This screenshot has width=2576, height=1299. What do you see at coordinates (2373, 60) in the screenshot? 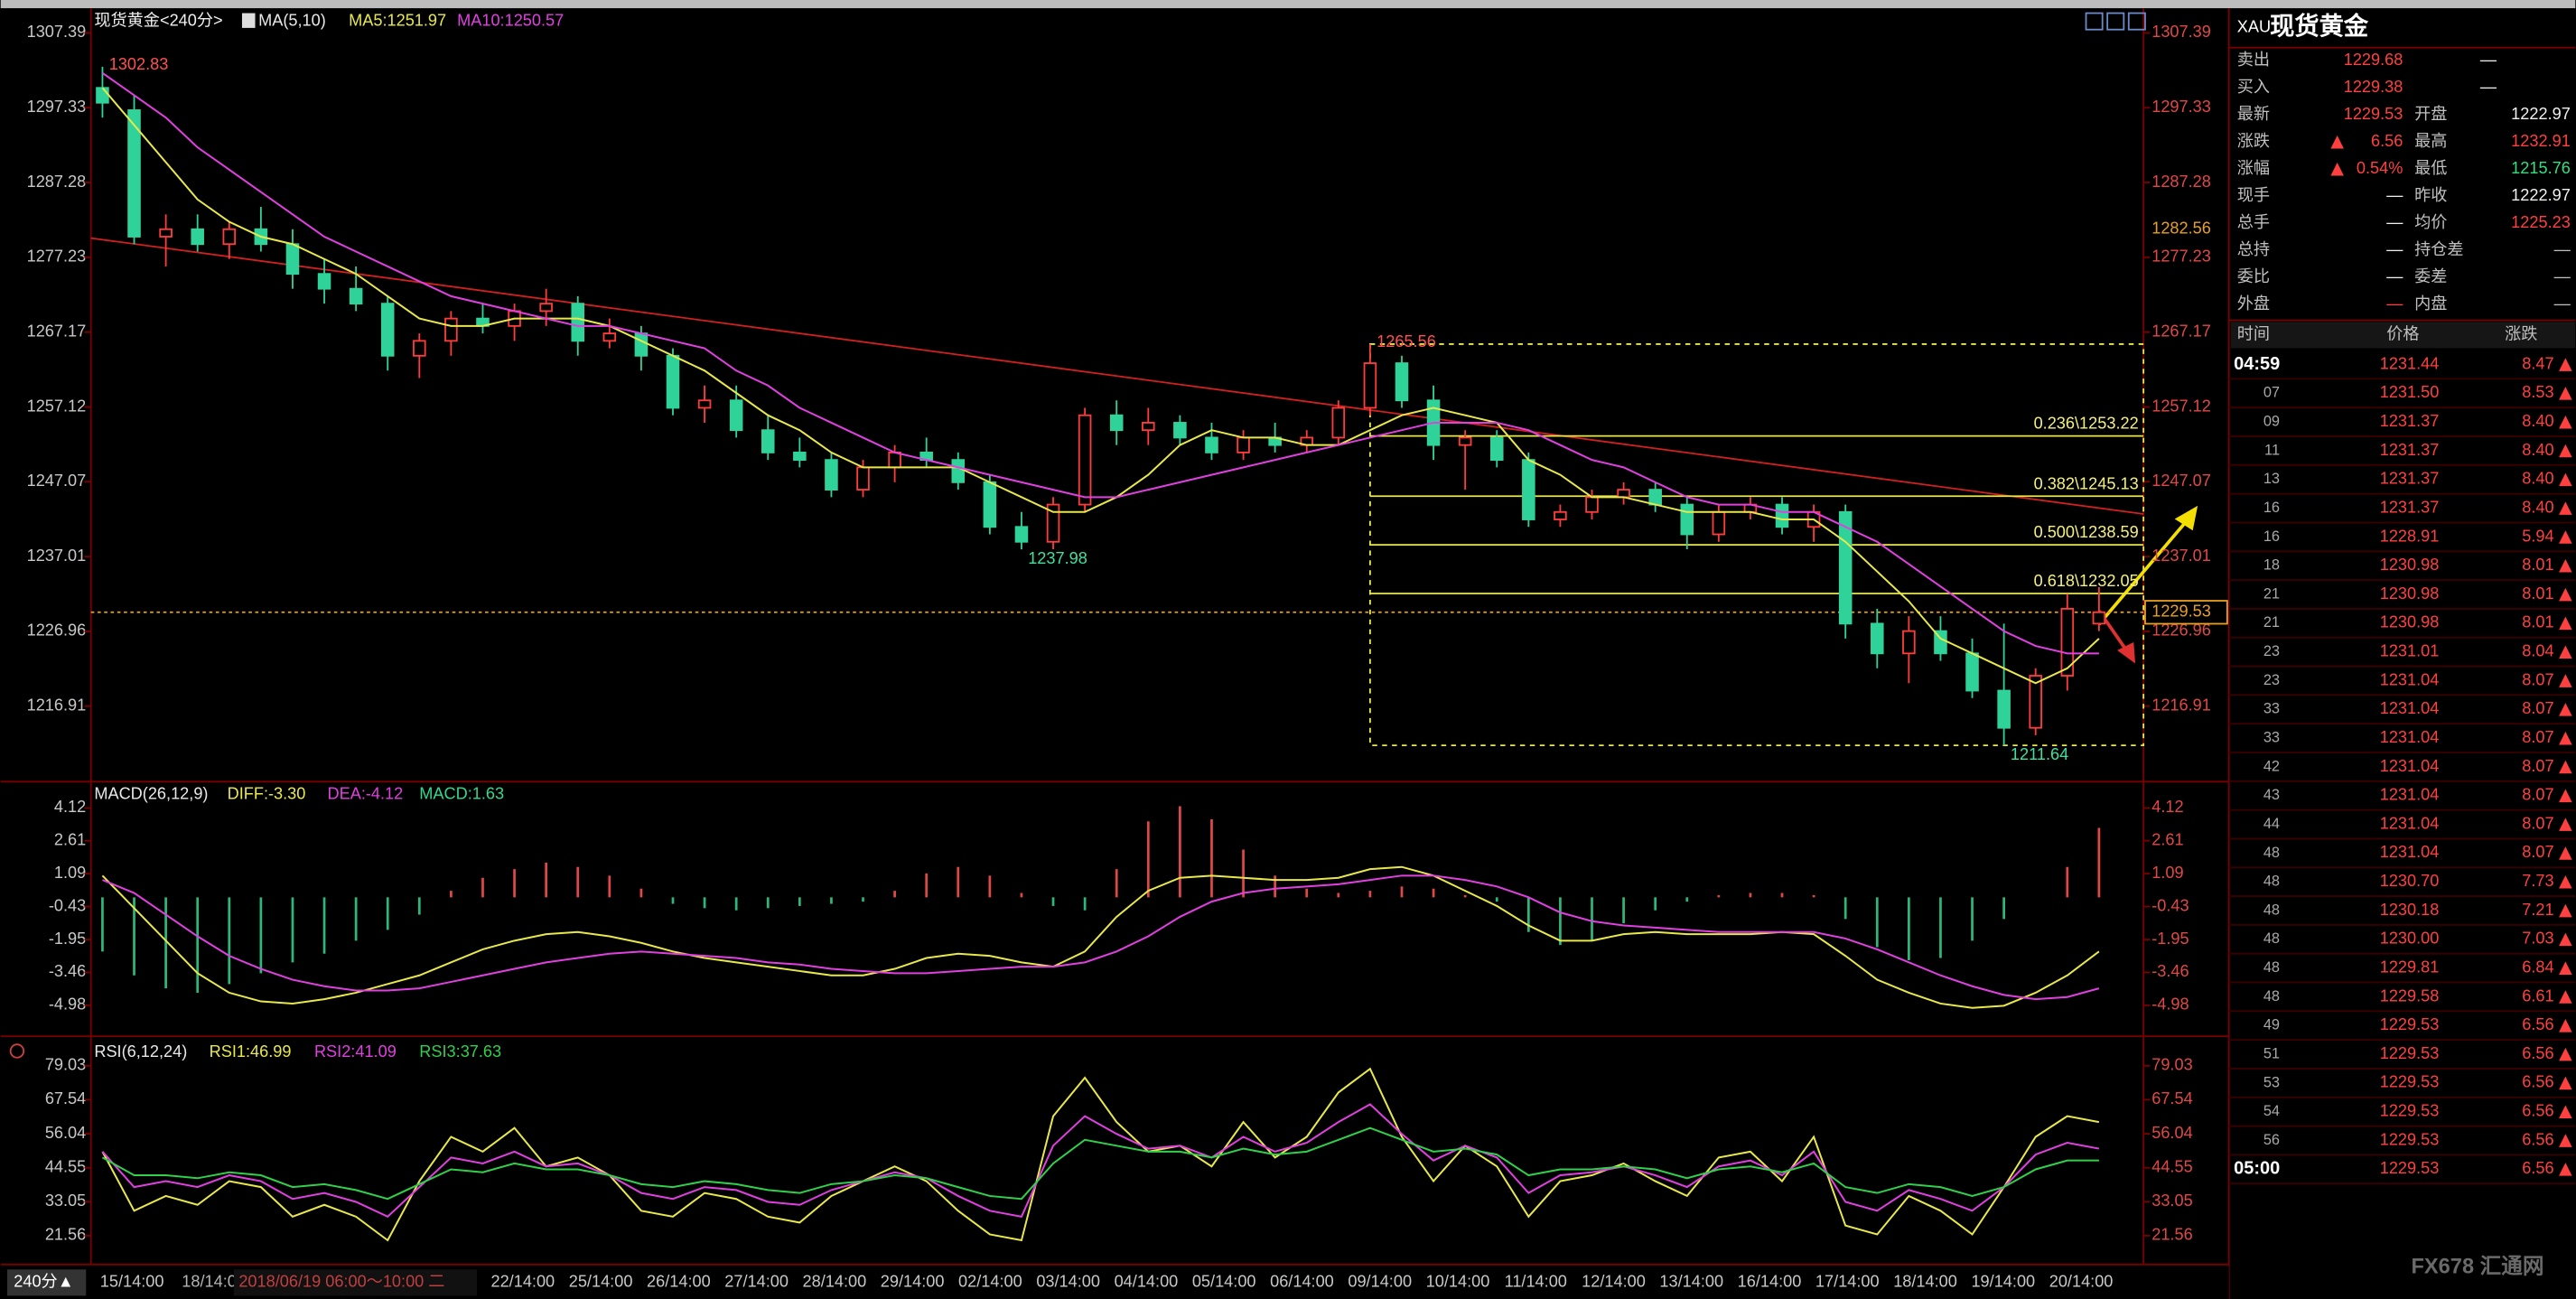
I see `quote-value: 1229.68` at bounding box center [2373, 60].